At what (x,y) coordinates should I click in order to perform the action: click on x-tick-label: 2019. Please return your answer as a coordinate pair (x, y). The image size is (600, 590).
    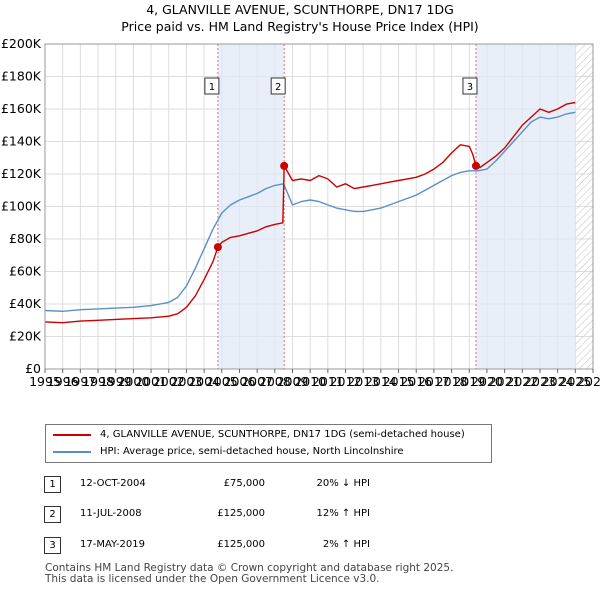
    Looking at the image, I should click on (469, 381).